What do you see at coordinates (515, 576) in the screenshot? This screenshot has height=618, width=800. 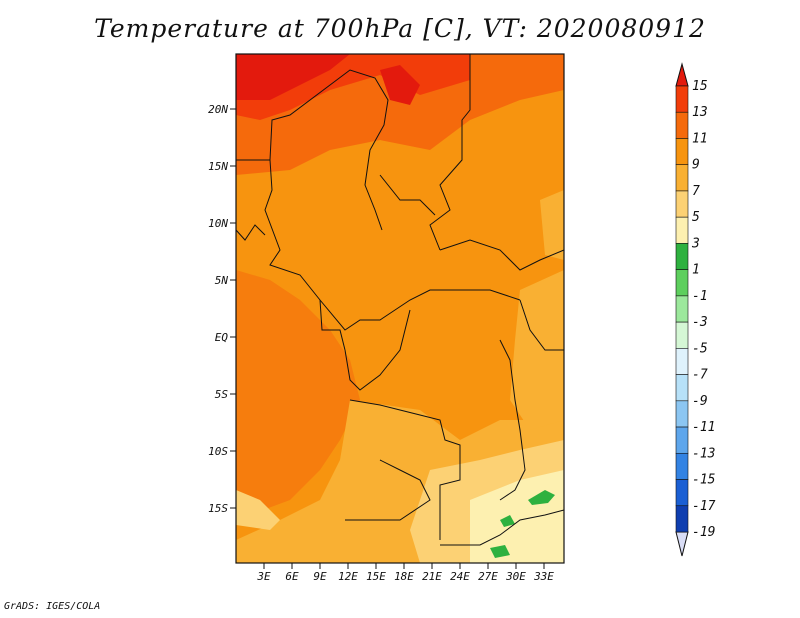 I see `lon-tick: 30E` at bounding box center [515, 576].